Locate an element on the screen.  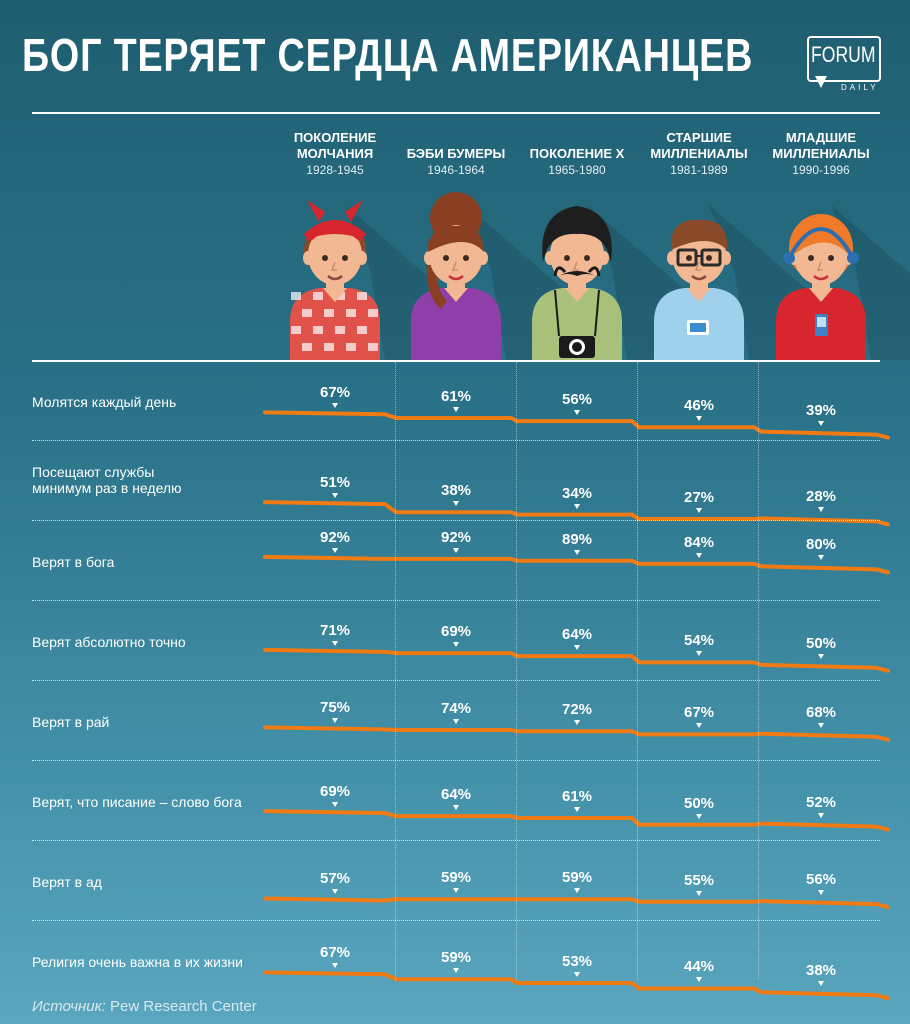
page-title: БОГ ТЕРЯЕТ СЕРДЦА АМЕРИКАНЦЕВ is located at coordinates (388, 55).